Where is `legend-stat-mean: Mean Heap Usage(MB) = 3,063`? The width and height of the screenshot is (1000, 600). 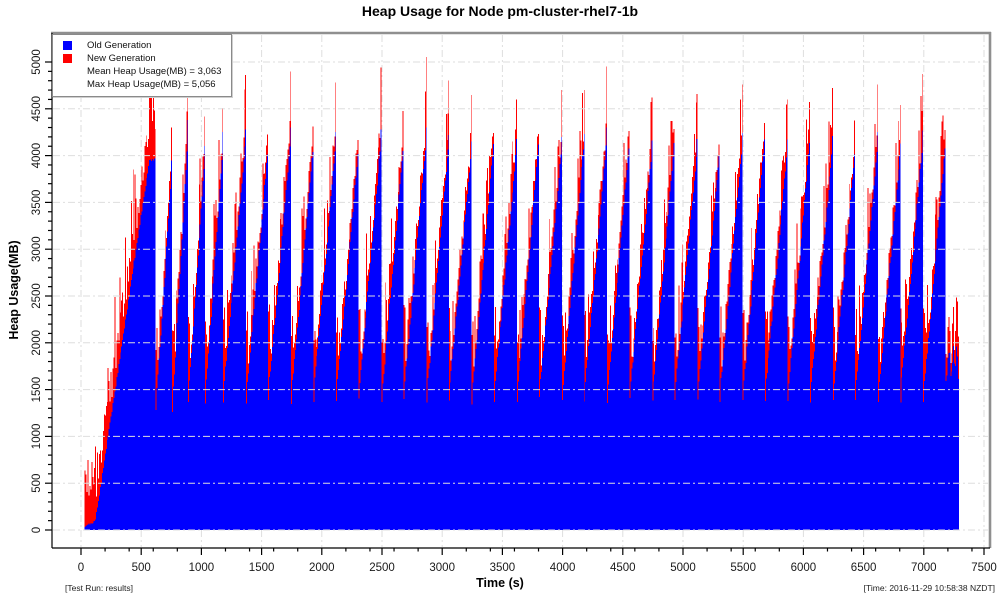
legend-stat-mean: Mean Heap Usage(MB) = 3,063 is located at coordinates (140, 71).